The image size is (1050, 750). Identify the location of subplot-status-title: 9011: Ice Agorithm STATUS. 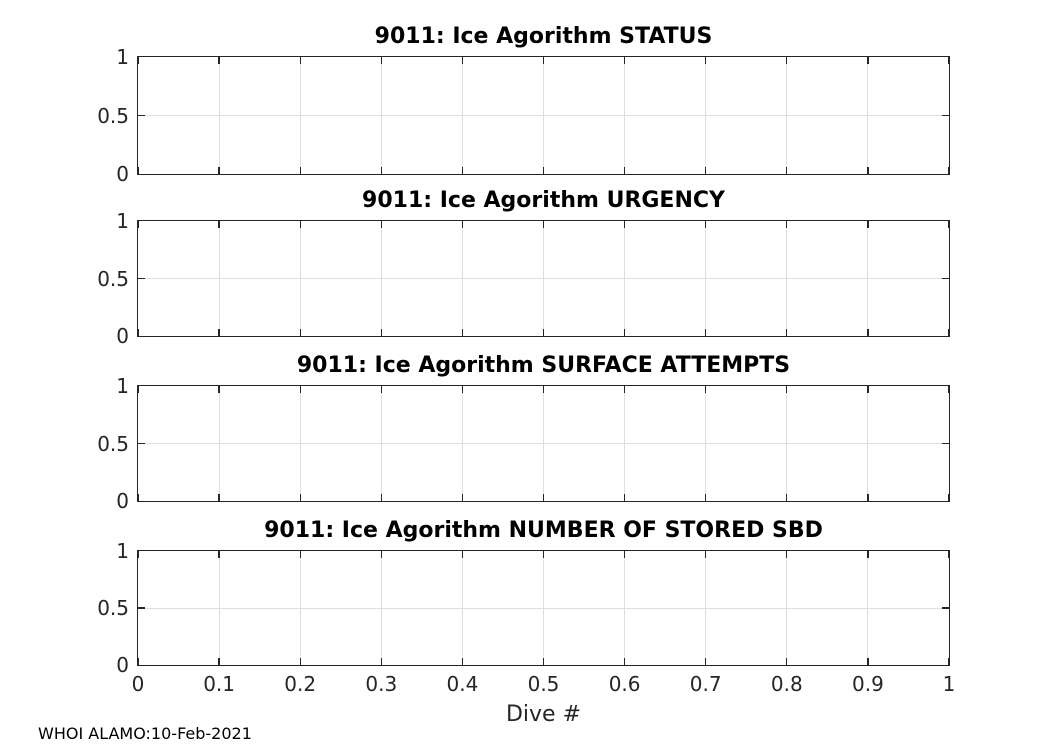
(543, 36).